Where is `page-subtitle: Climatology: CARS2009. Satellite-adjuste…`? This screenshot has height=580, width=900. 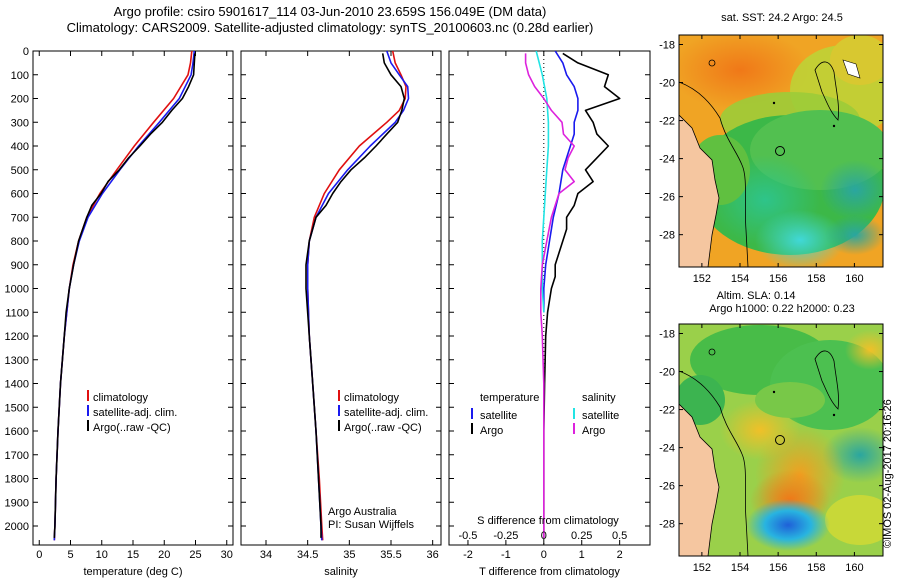 page-subtitle: Climatology: CARS2009. Satellite-adjuste… is located at coordinates (330, 27).